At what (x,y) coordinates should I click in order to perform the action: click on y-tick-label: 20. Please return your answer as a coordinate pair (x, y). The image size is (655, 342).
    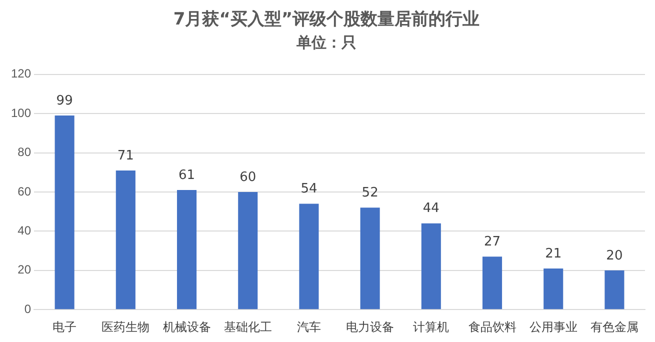
    Looking at the image, I should click on (25, 269).